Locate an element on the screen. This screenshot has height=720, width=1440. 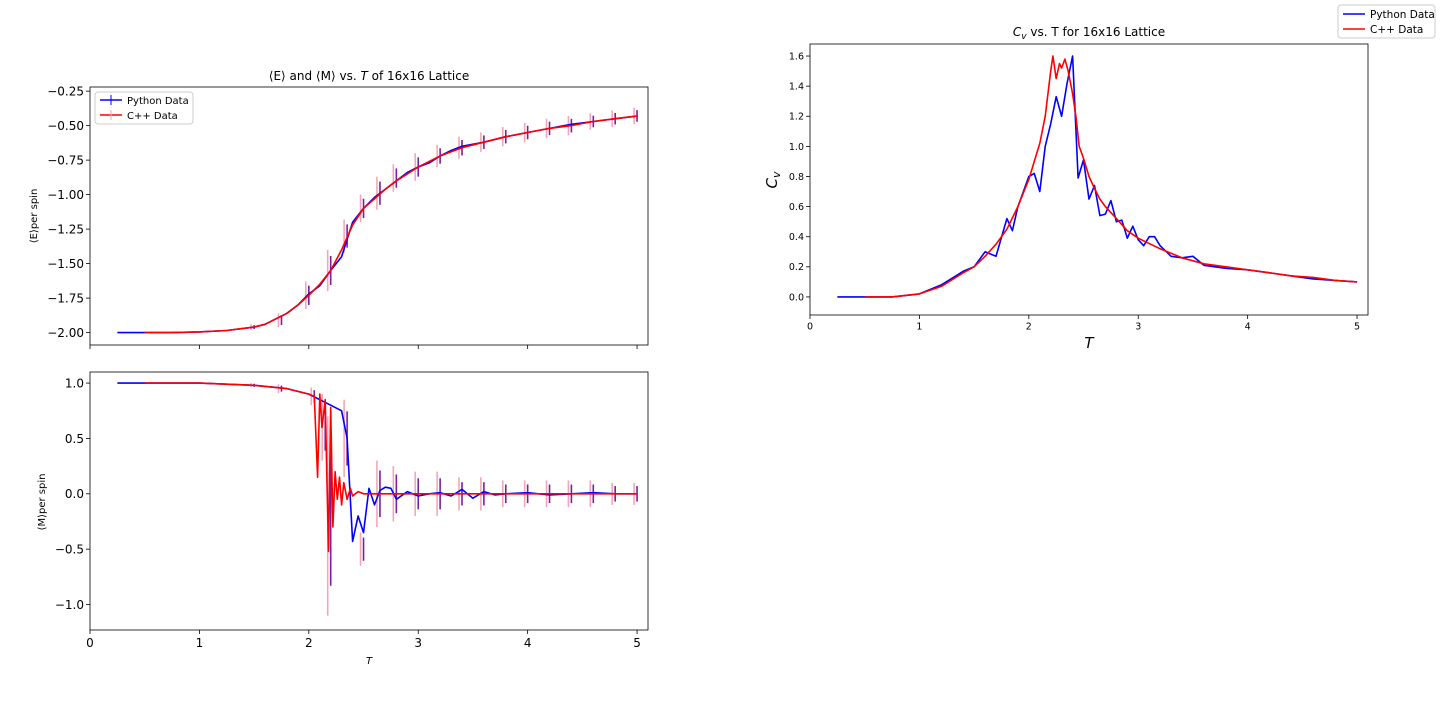
magnetization-x-axis-label: T is located at coordinates (369, 661).